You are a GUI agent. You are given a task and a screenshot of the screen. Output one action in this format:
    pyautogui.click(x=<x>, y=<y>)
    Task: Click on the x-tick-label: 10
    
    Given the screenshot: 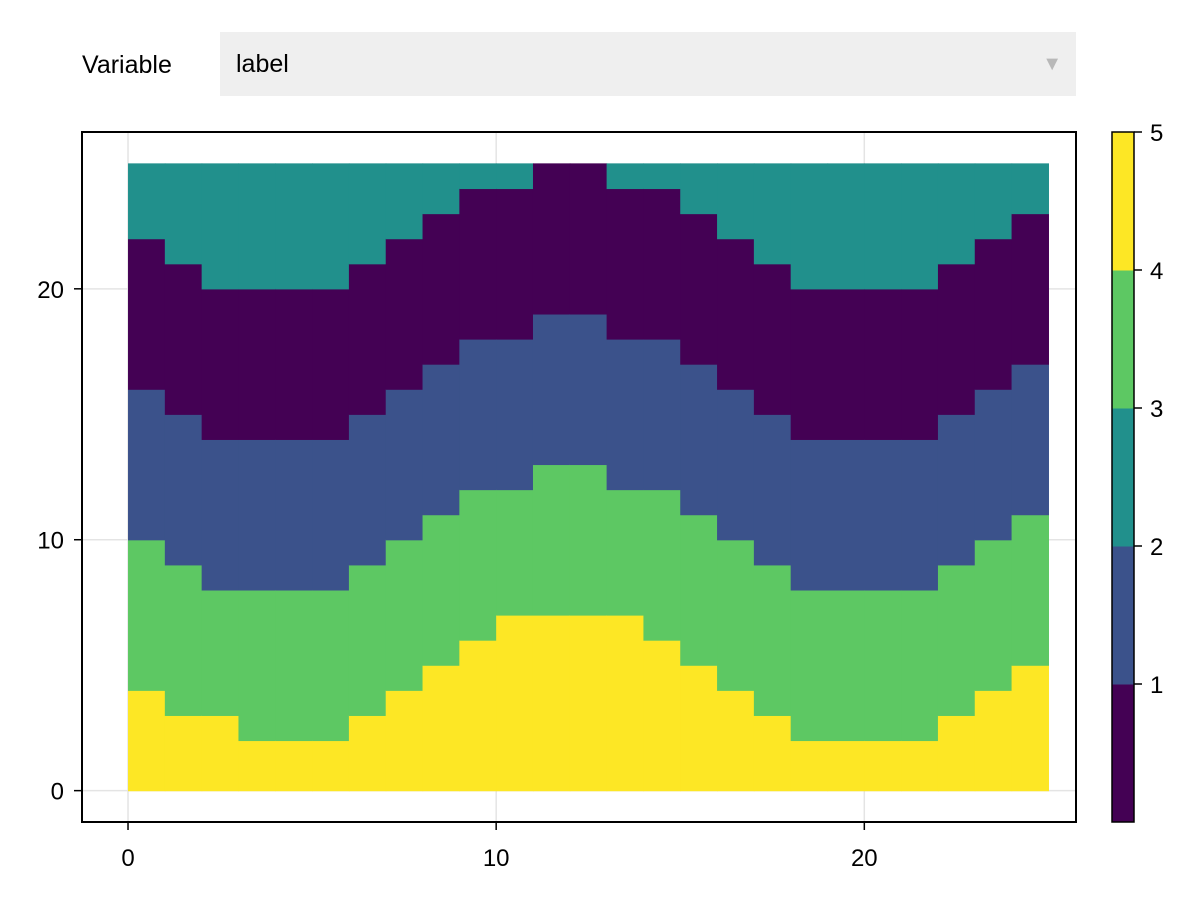 What is the action you would take?
    pyautogui.click(x=496, y=858)
    